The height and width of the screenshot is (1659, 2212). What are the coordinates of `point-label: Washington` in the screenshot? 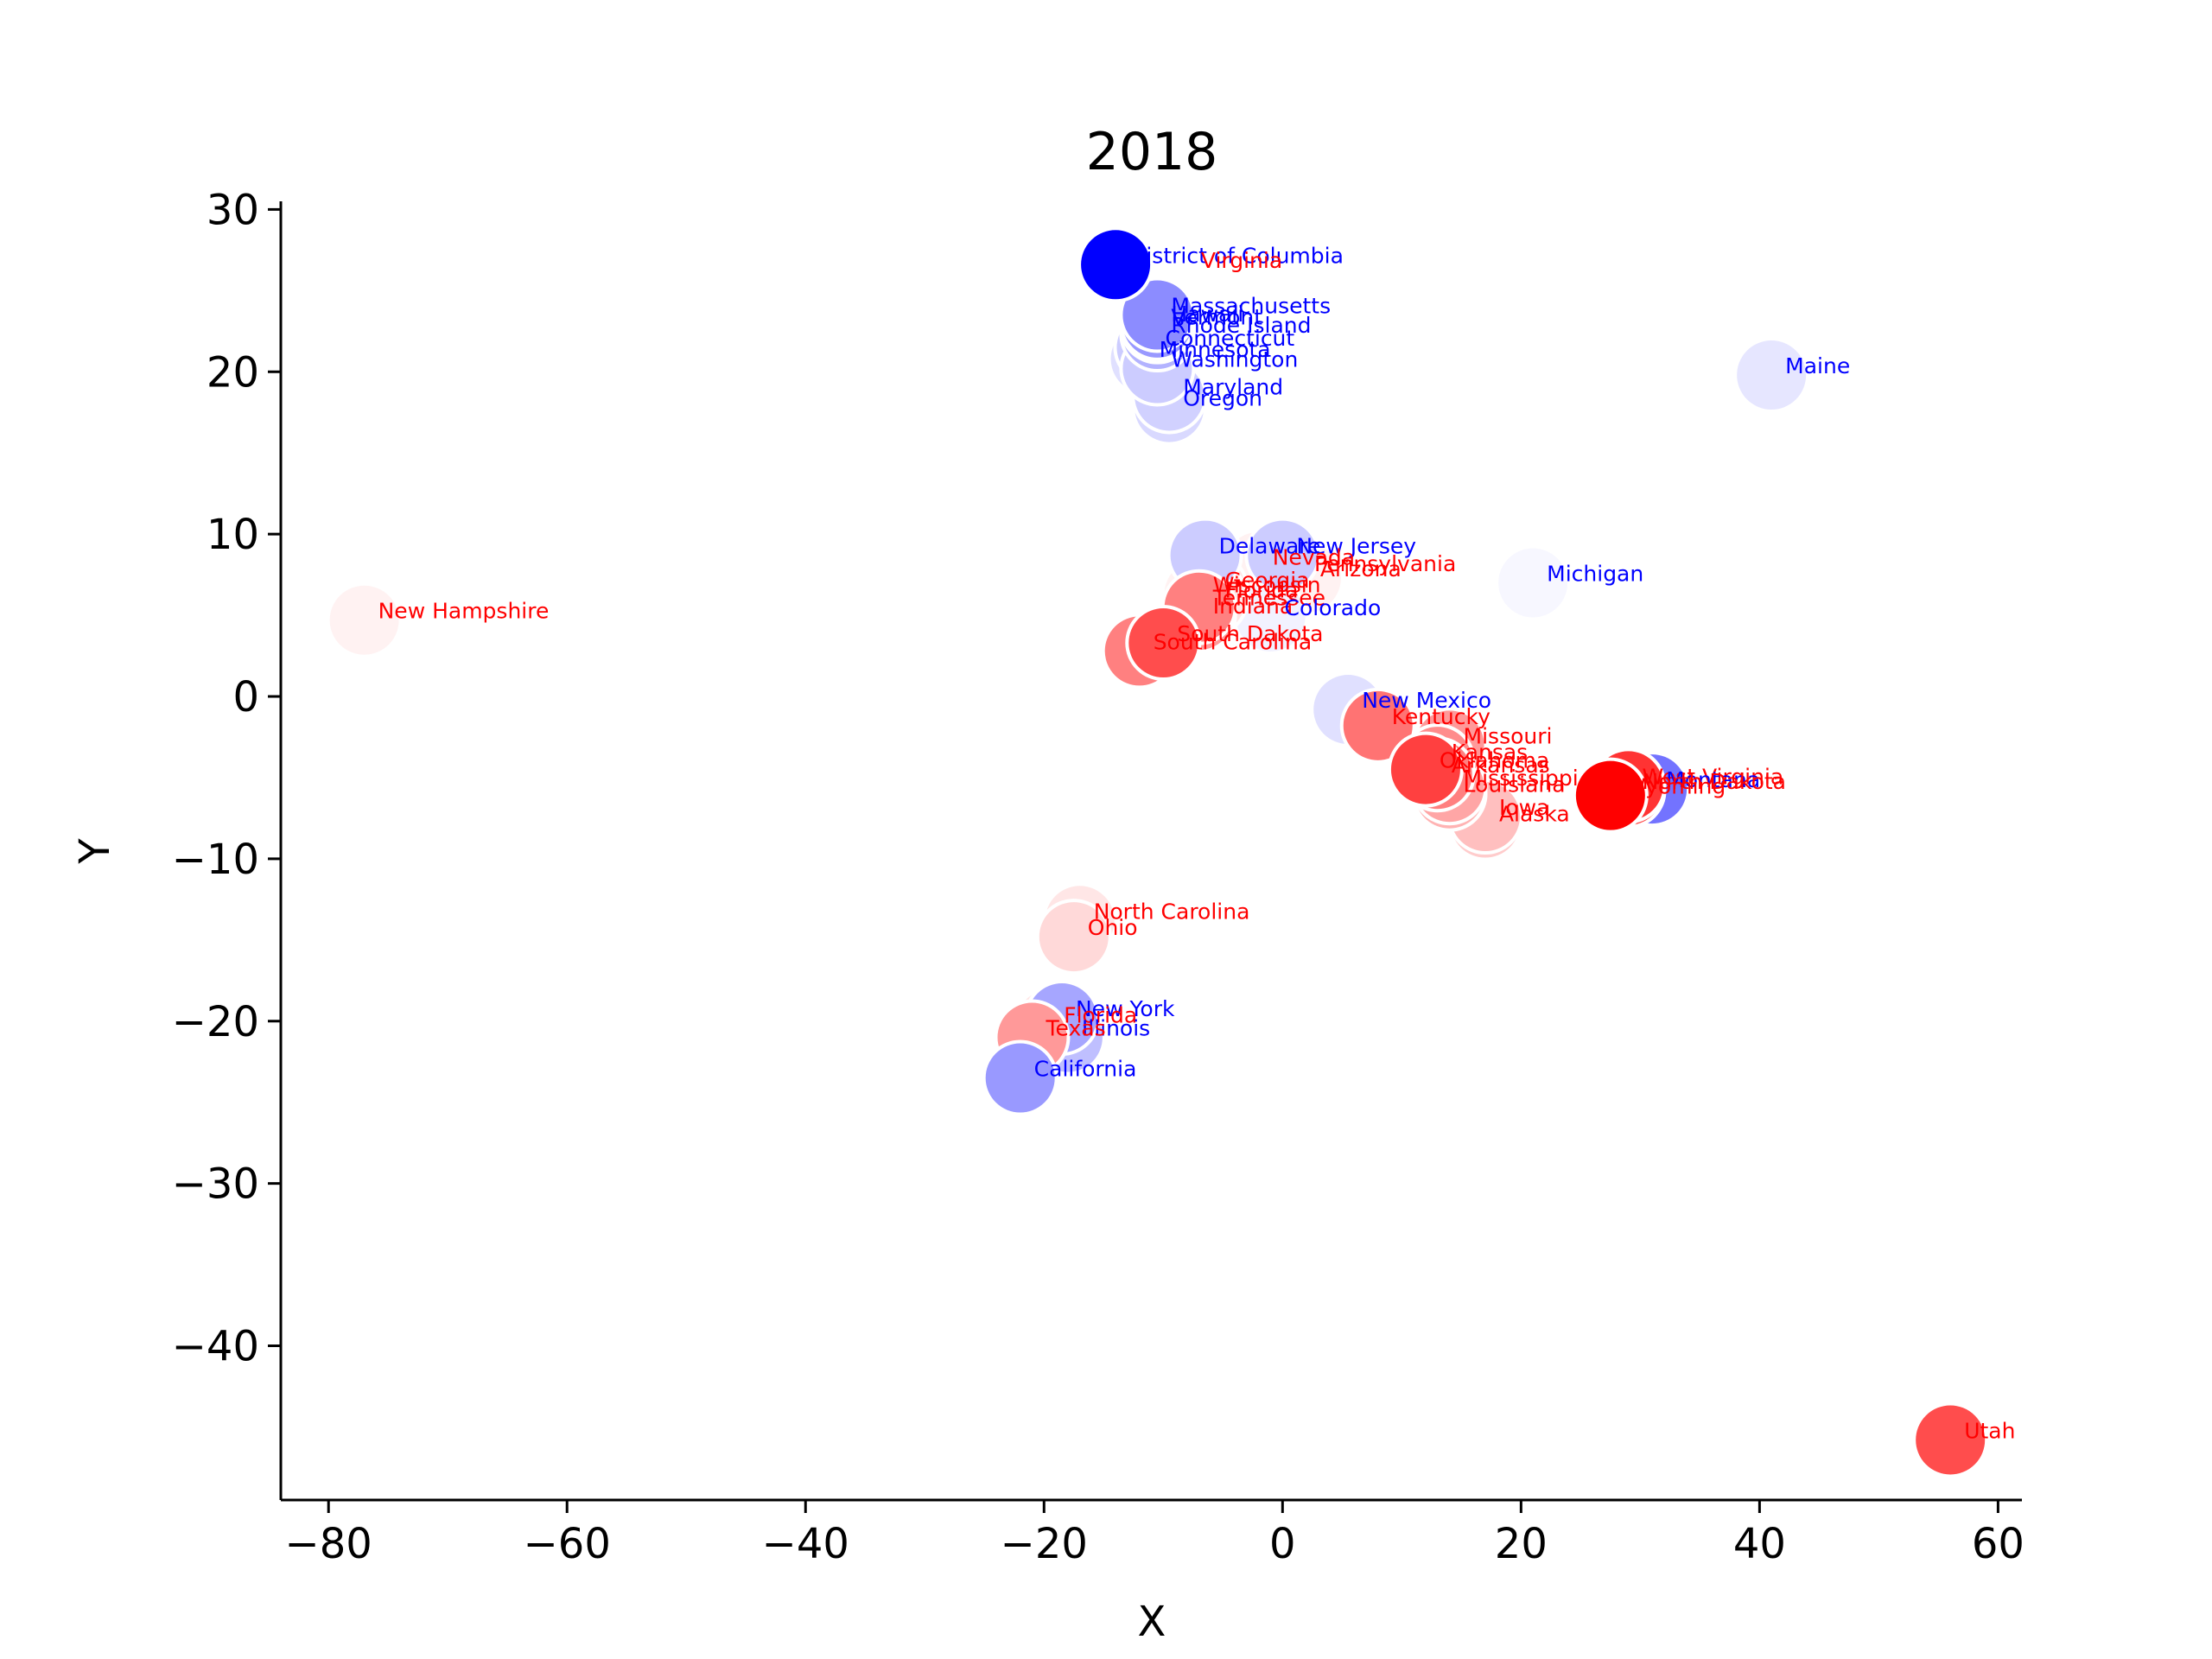 It's located at (1234, 359).